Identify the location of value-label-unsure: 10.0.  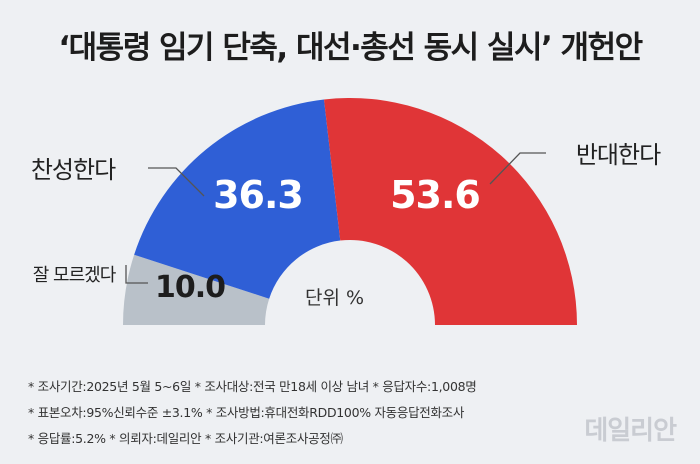
(190, 287).